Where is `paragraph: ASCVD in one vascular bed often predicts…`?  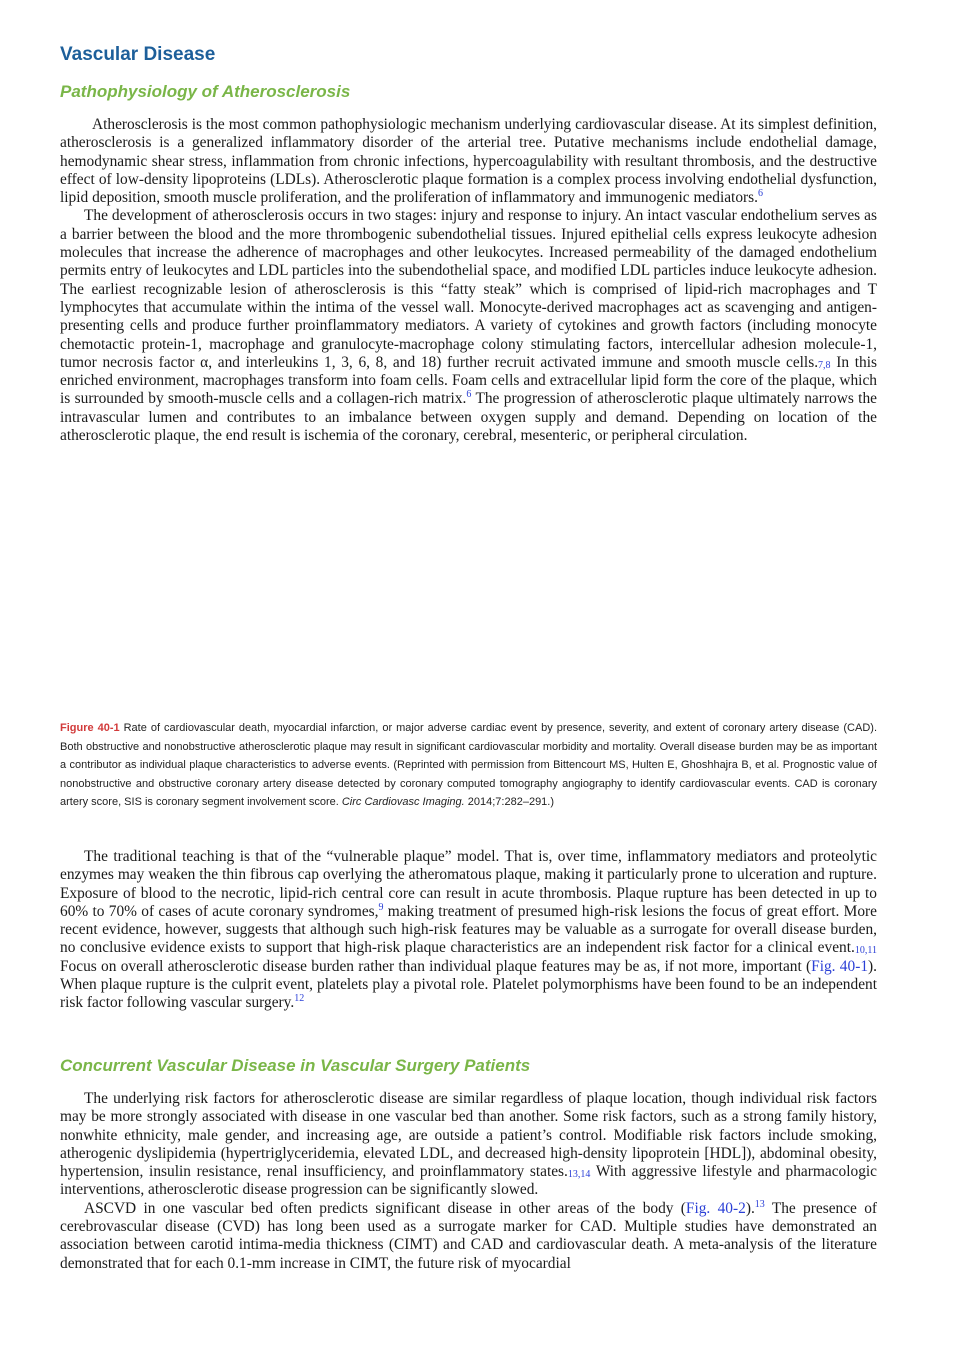 paragraph: ASCVD in one vascular bed often predicts… is located at coordinates (469, 1235).